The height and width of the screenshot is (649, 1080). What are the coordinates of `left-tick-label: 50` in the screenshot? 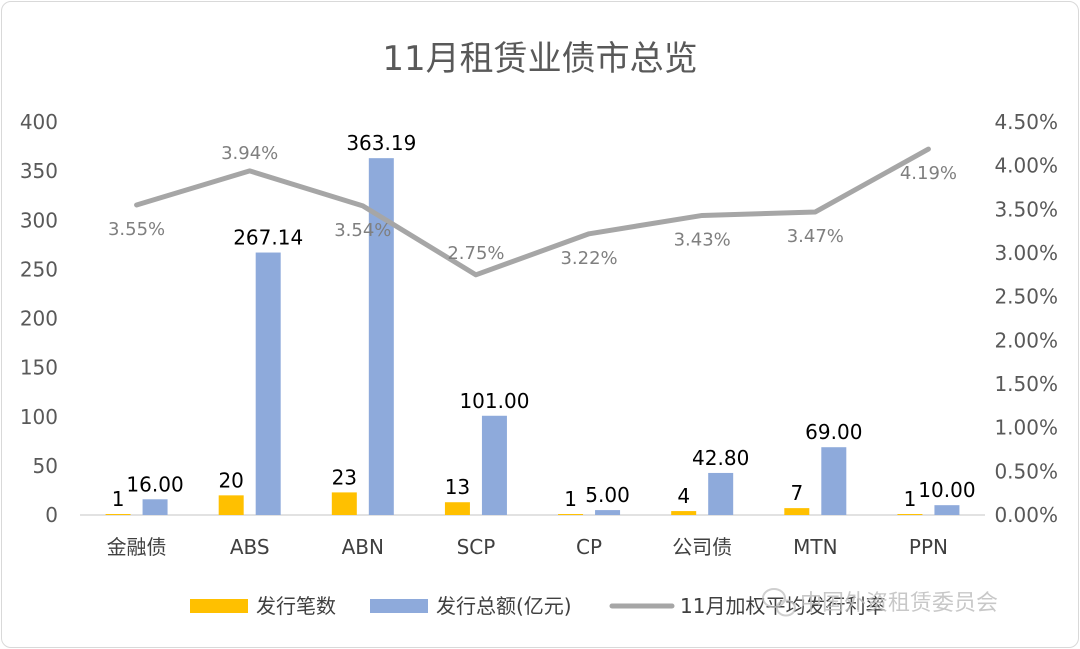 It's located at (45, 466).